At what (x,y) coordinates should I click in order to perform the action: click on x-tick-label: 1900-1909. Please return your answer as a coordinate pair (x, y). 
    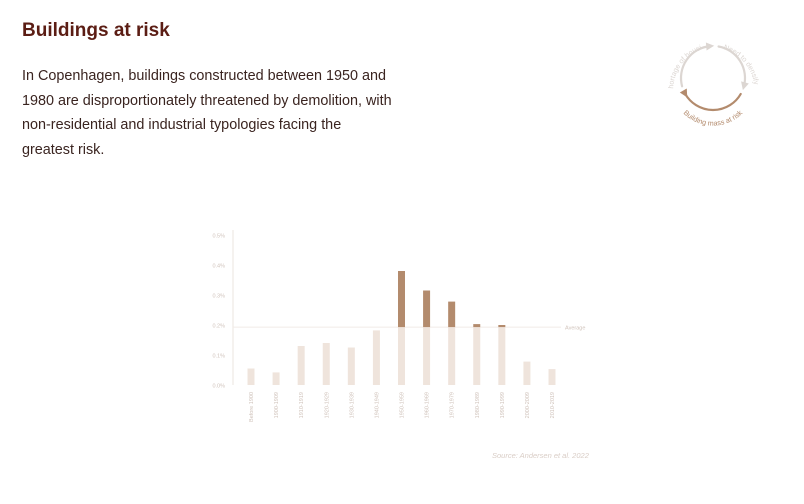
    Looking at the image, I should click on (277, 405).